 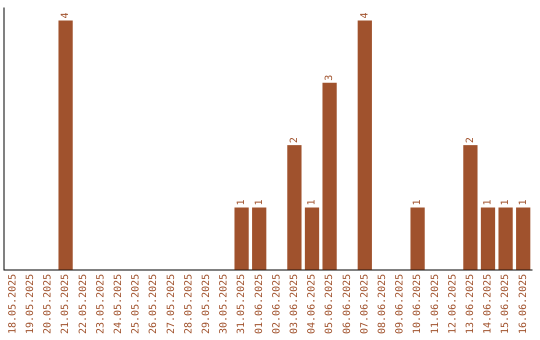 What do you see at coordinates (382, 304) in the screenshot?
I see `x-tick-label: 08.06.2025` at bounding box center [382, 304].